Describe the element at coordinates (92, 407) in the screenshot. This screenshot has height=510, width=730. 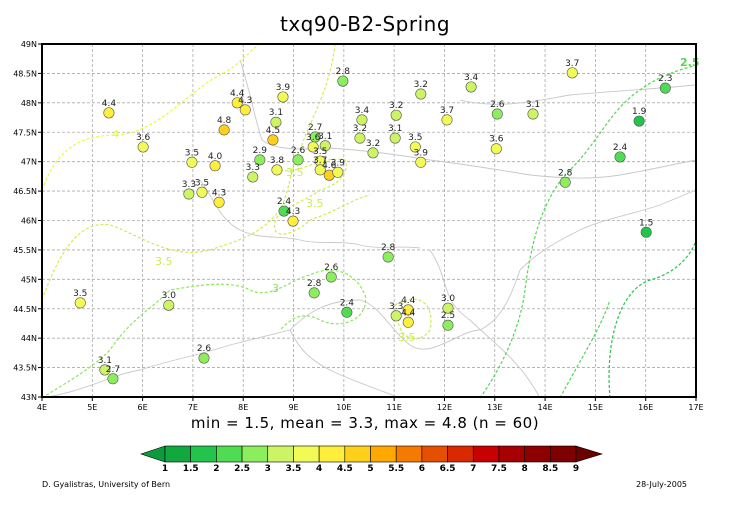
I see `x-tick-label: 5E` at that location.